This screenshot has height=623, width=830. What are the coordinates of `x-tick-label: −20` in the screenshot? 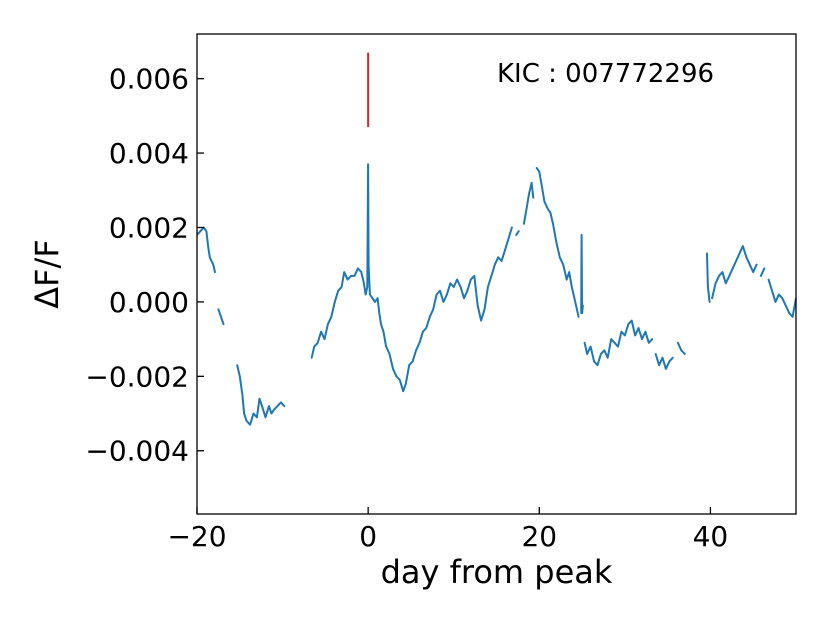 It's located at (196, 536).